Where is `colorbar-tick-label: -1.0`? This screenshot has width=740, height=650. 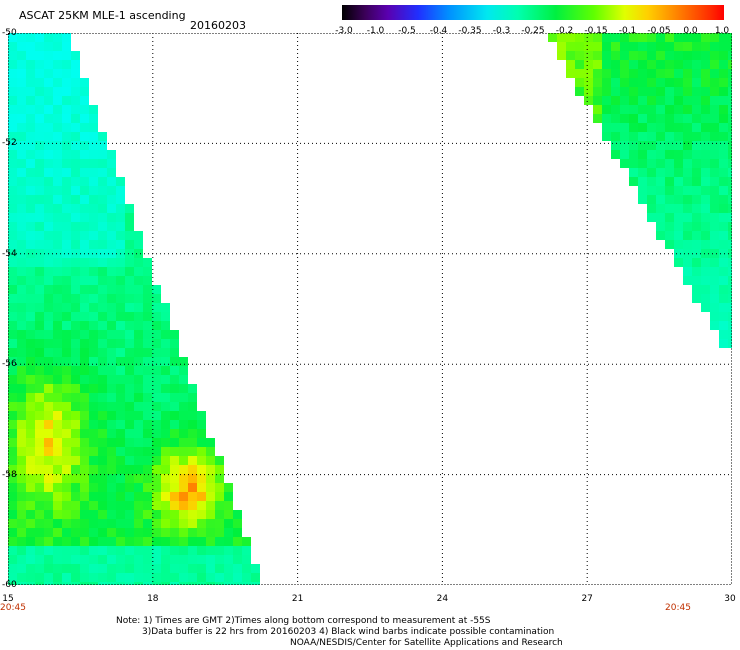 colorbar-tick-label: -1.0 is located at coordinates (375, 31).